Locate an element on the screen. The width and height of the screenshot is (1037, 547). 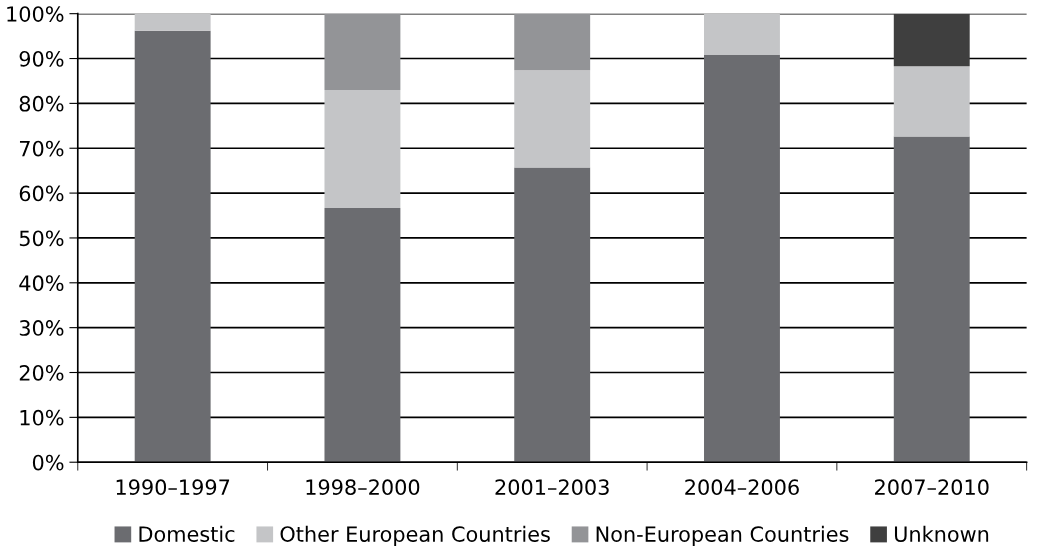
y-tick-label: 10% is located at coordinates (42, 417).